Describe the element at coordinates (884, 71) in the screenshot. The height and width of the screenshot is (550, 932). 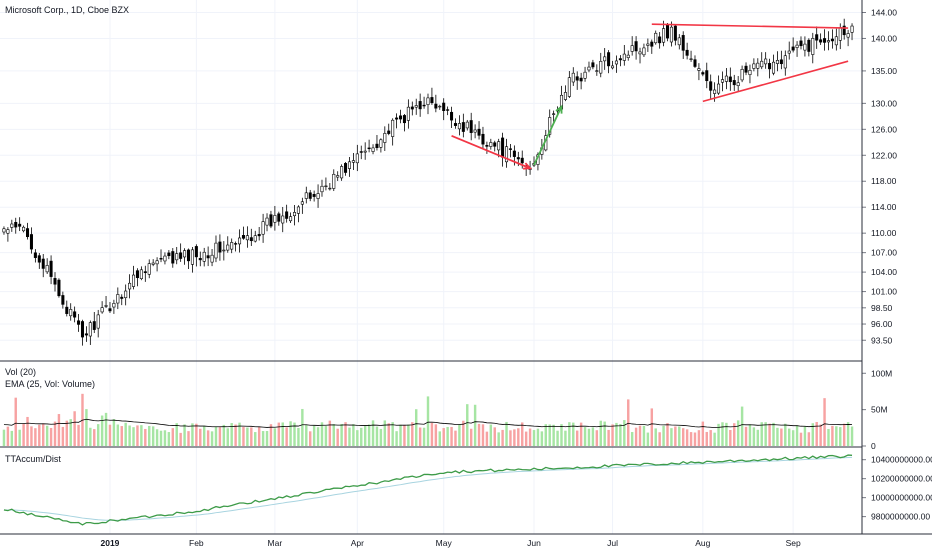
I see `price-tick-label: 135.00` at that location.